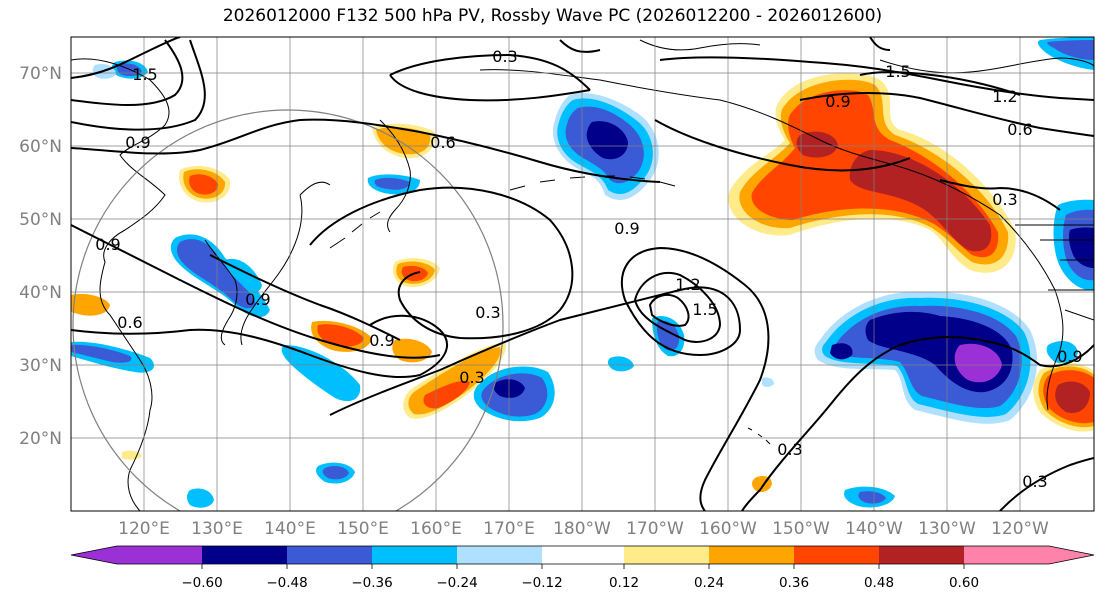  Describe the element at coordinates (947, 529) in the screenshot. I see `lon-label: 130°W` at that location.